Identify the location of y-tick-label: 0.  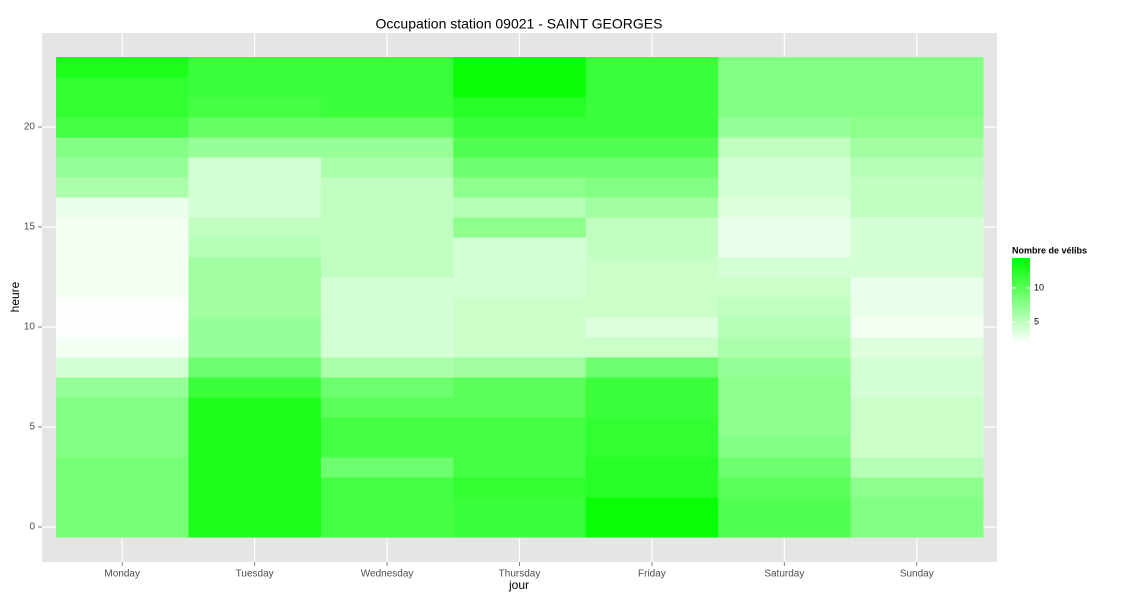
(32, 527).